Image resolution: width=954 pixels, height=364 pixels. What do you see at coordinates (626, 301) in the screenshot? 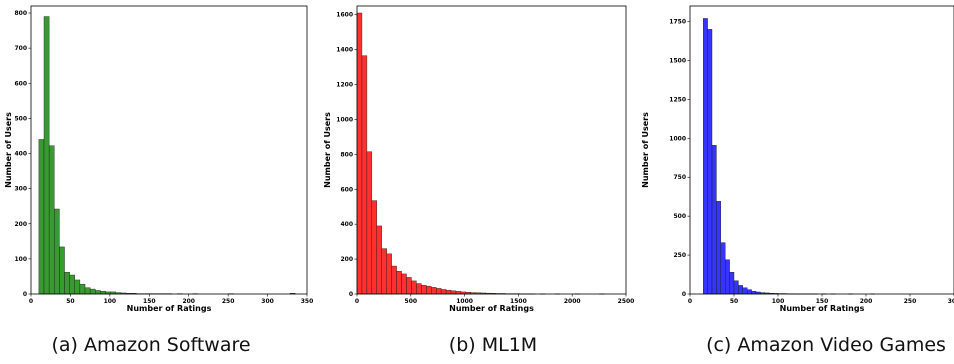
I see `x-tick-label: 2500` at bounding box center [626, 301].